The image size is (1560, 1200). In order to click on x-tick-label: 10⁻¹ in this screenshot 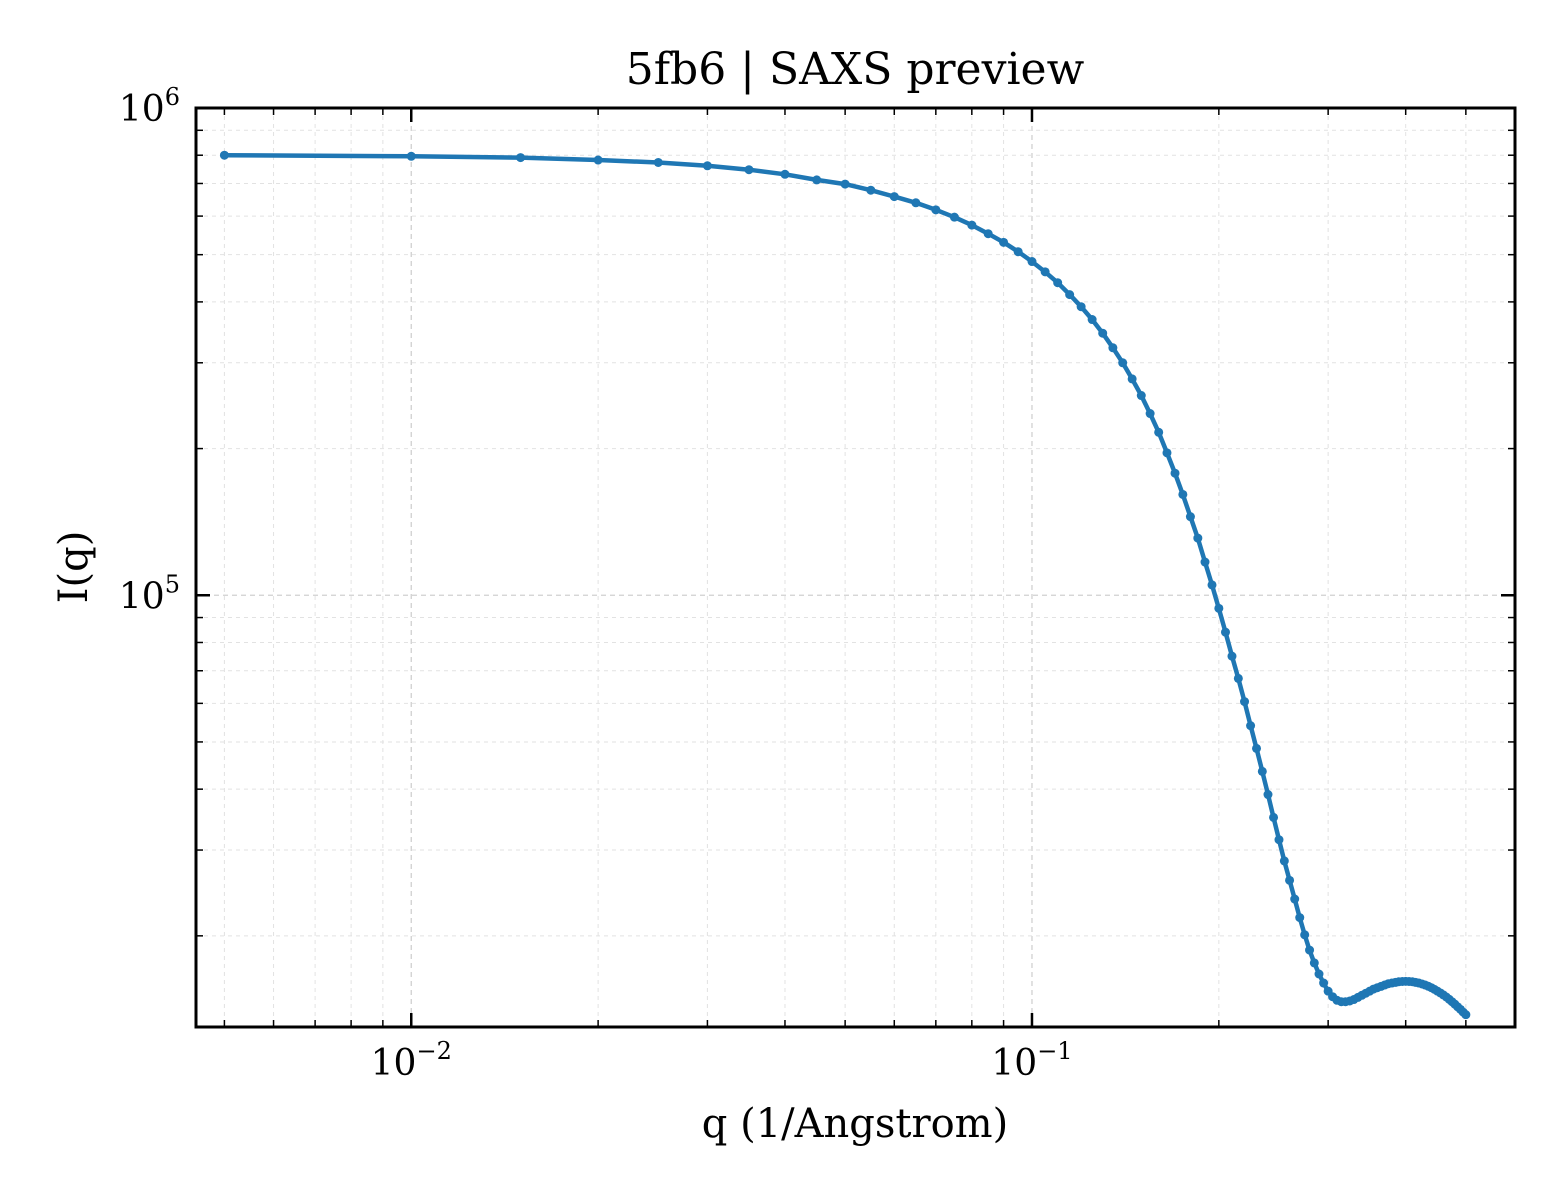, I will do `click(1031, 1060)`.